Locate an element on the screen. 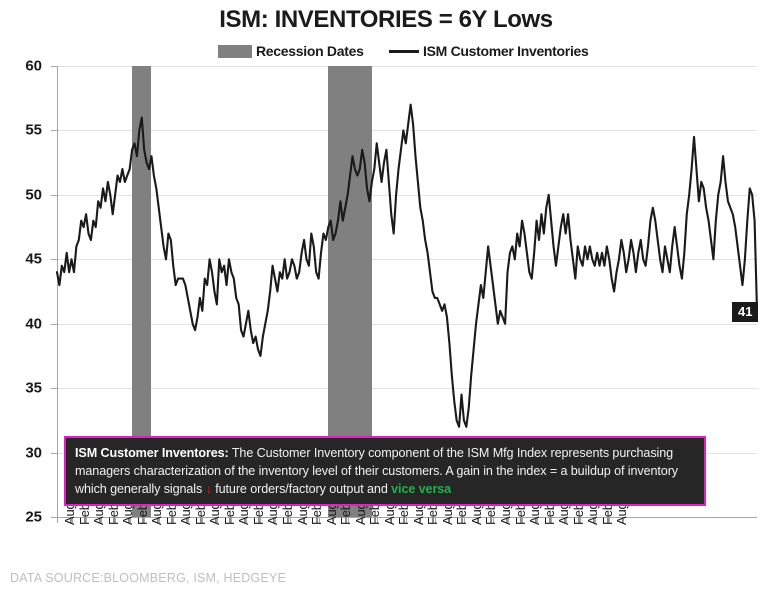 The height and width of the screenshot is (593, 772). legend-label-recession: Recession Dates is located at coordinates (310, 51).